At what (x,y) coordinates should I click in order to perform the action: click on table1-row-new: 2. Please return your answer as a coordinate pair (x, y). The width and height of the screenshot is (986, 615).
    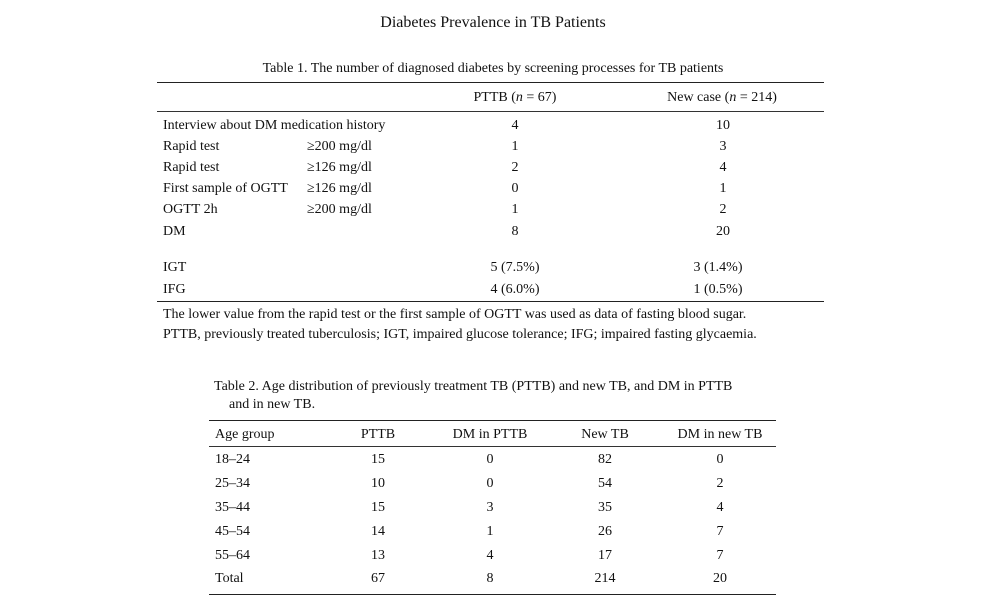
    Looking at the image, I should click on (723, 209).